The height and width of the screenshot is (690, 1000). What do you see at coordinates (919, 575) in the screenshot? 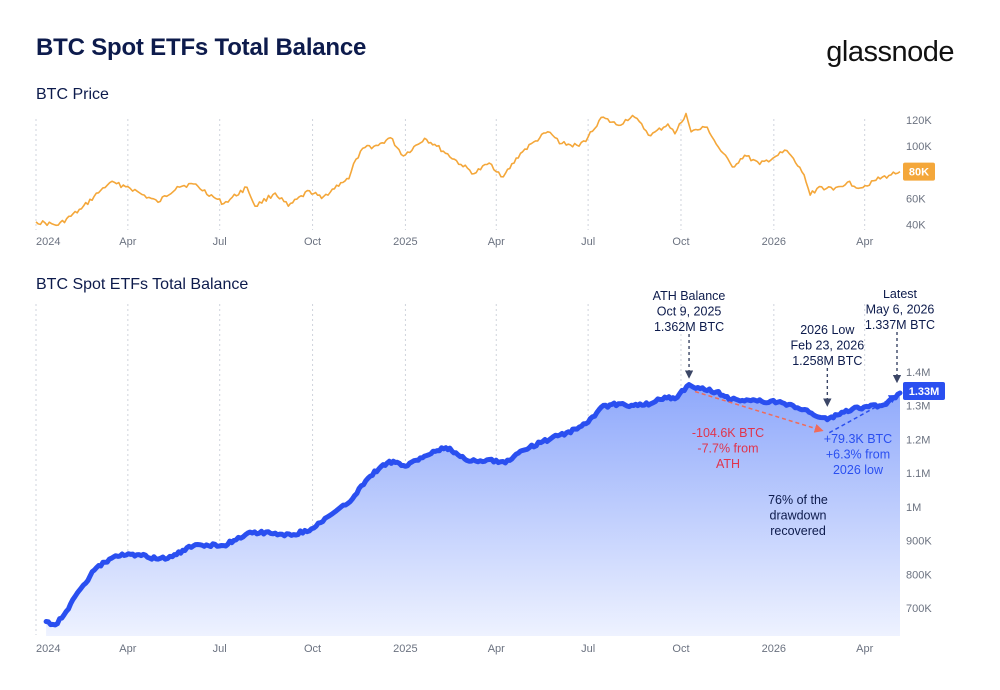
I see `balance-y-tick-label: 800K` at bounding box center [919, 575].